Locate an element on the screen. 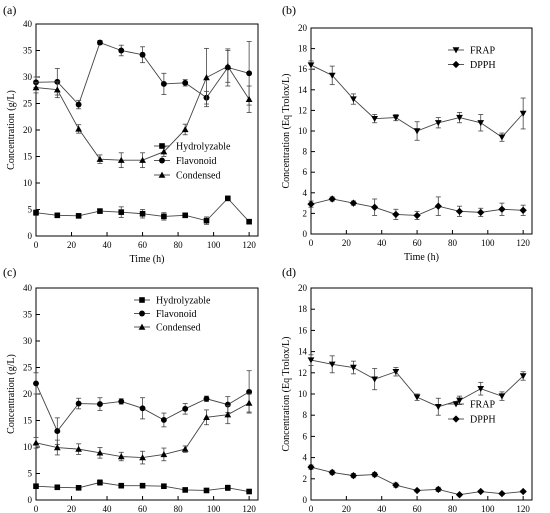  legend-label: DPPH is located at coordinates (483, 420).